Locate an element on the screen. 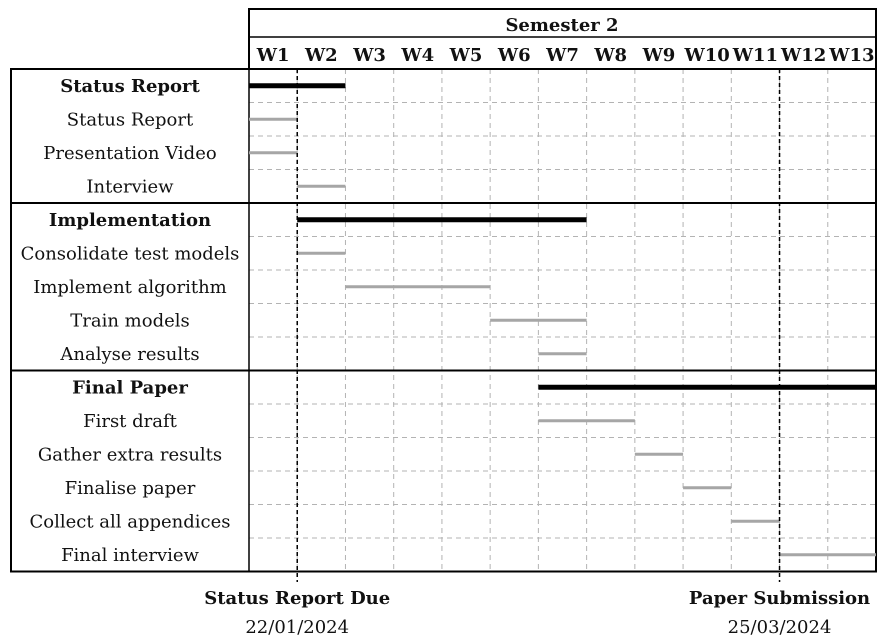  week-label-w13: W13 is located at coordinates (851, 55).